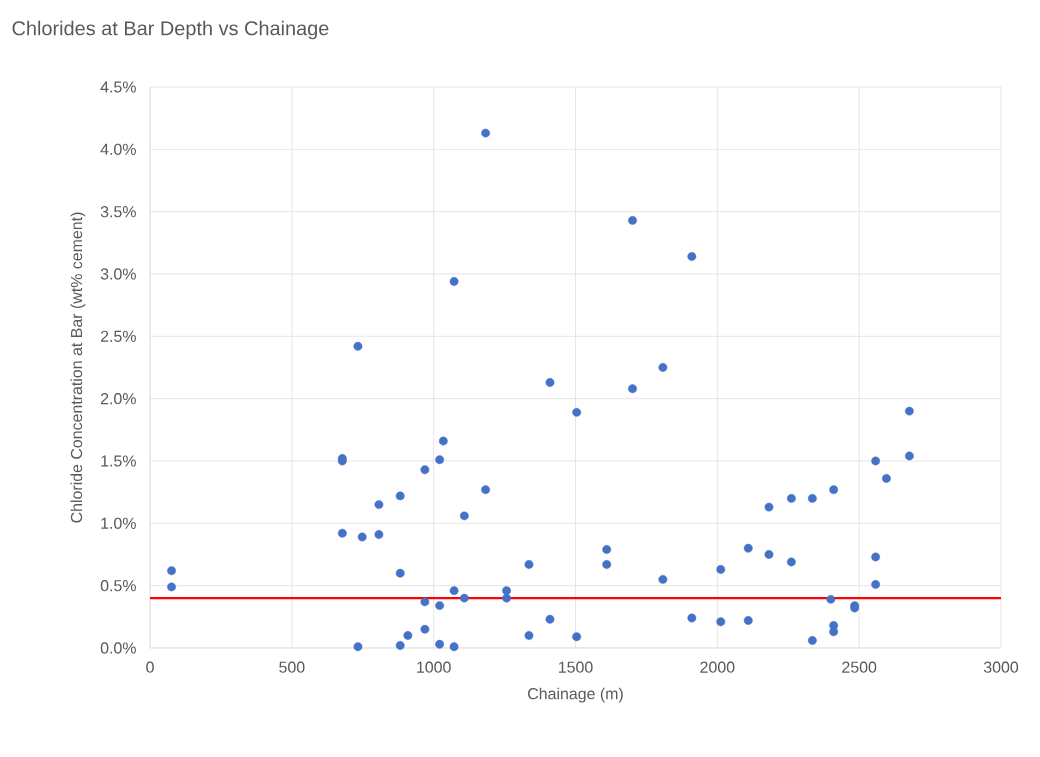  Describe the element at coordinates (859, 667) in the screenshot. I see `x-tick-label: 2500` at that location.